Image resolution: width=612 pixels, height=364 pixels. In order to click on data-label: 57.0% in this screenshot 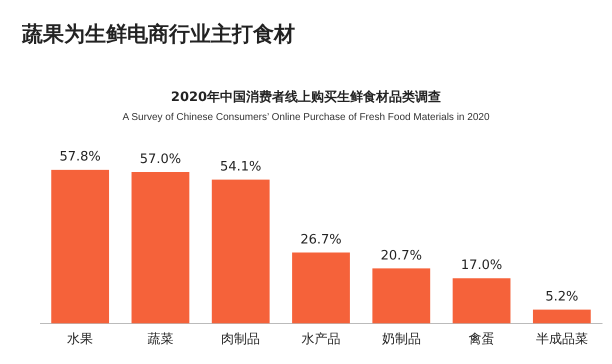, I will do `click(161, 159)`.